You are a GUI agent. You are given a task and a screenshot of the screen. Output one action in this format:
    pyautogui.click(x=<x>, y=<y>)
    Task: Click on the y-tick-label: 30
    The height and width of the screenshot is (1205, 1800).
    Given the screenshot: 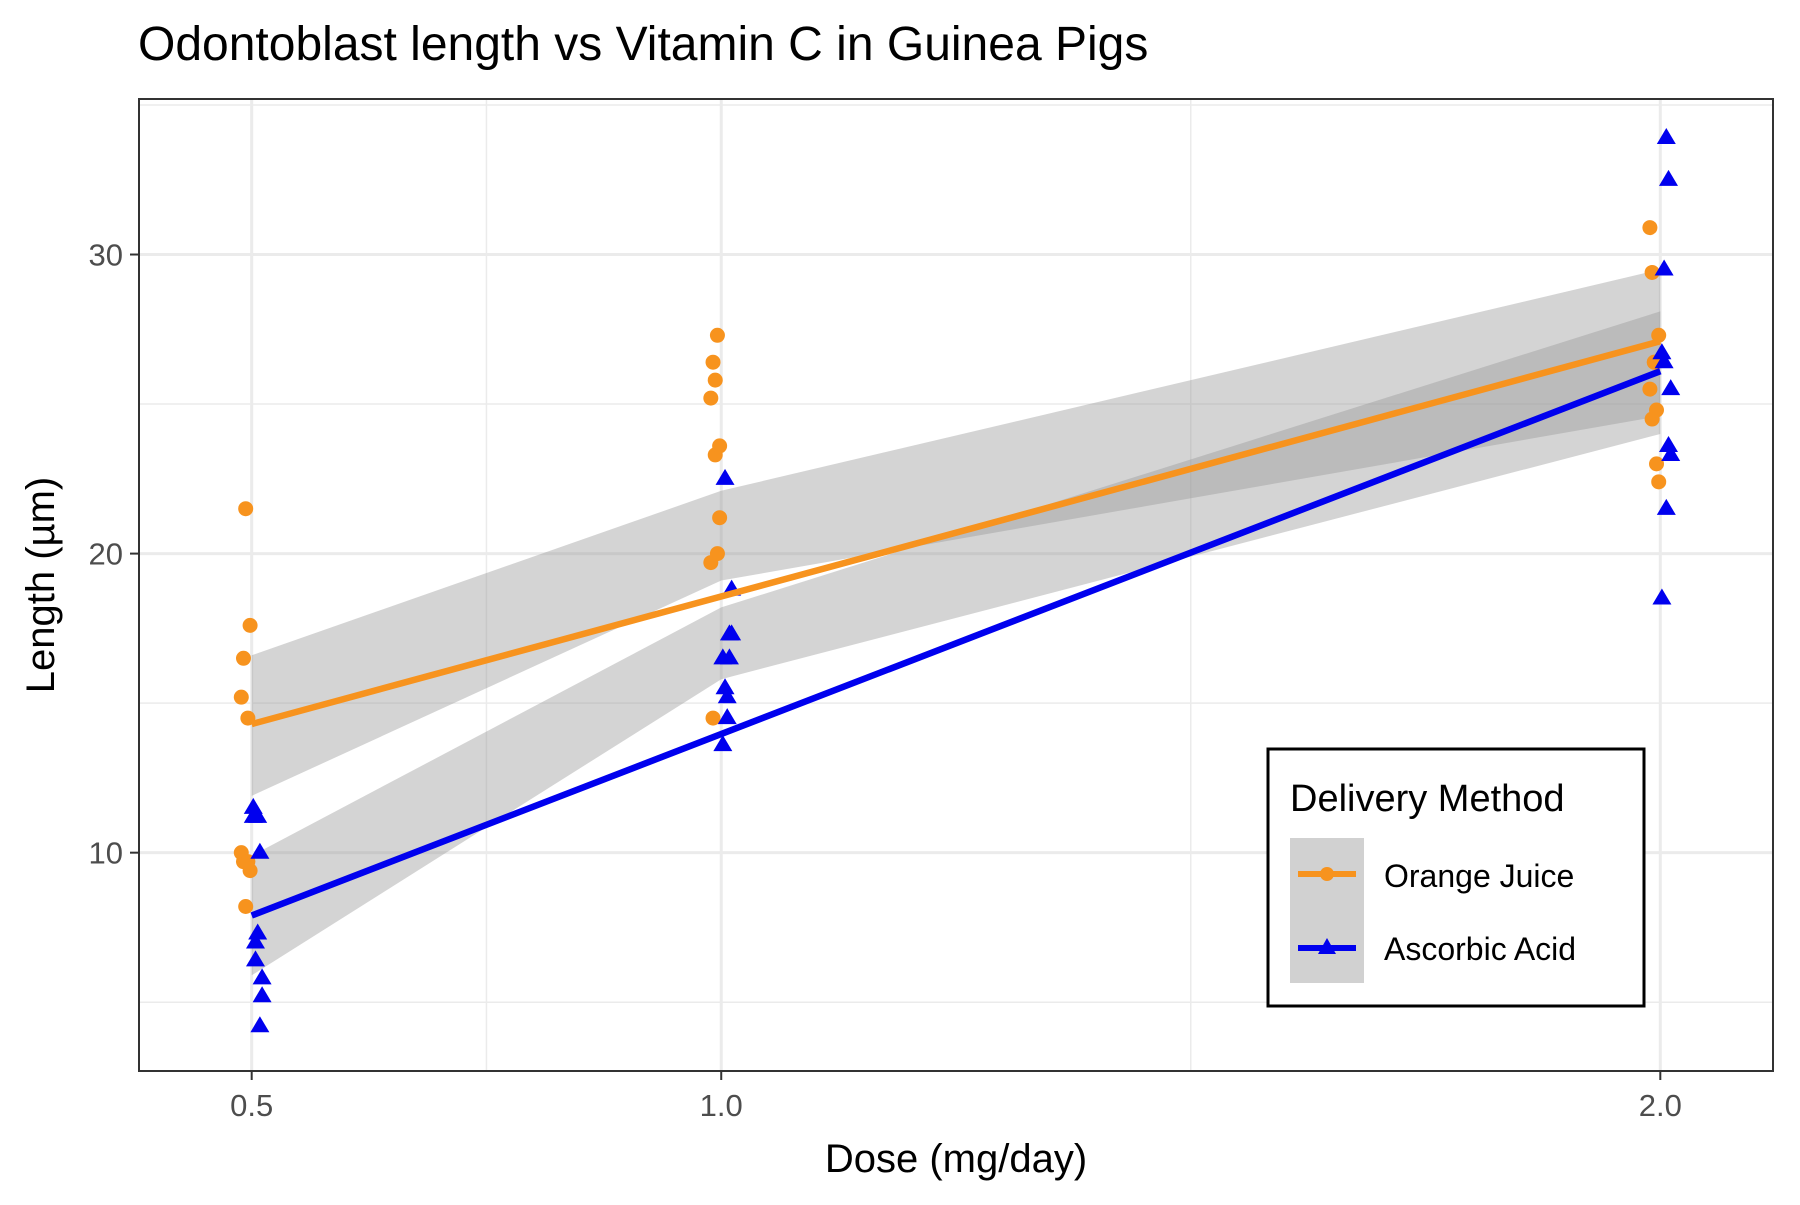 What is the action you would take?
    pyautogui.click(x=106, y=255)
    